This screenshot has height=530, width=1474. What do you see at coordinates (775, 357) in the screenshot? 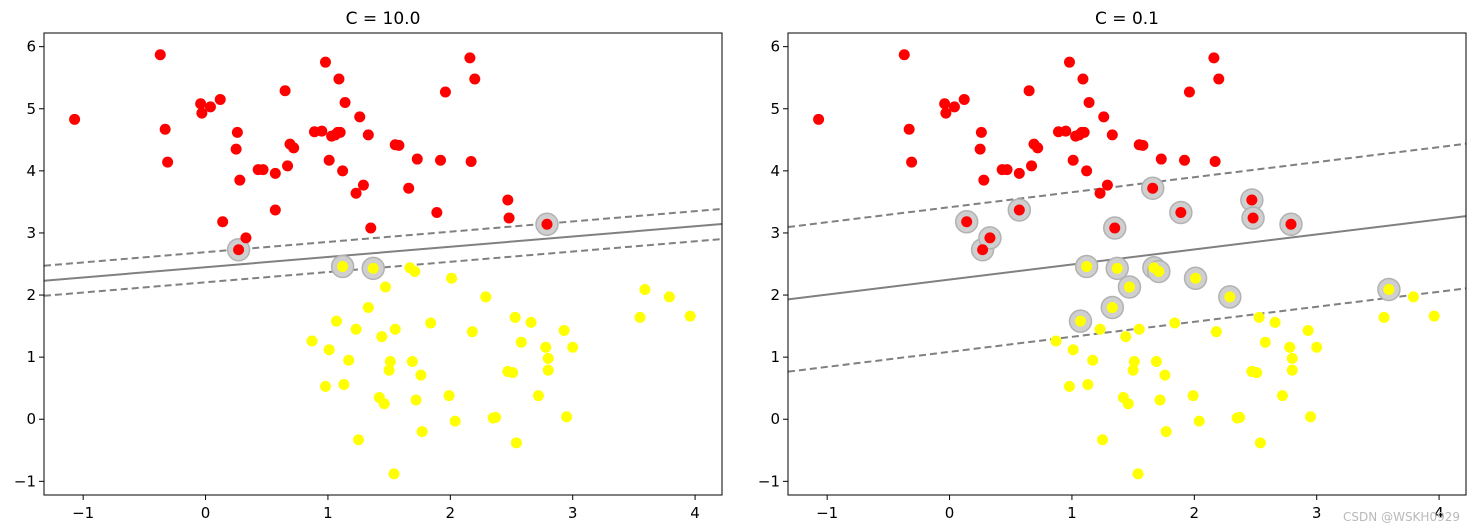
I see `y-tick-label: 1` at bounding box center [775, 357].